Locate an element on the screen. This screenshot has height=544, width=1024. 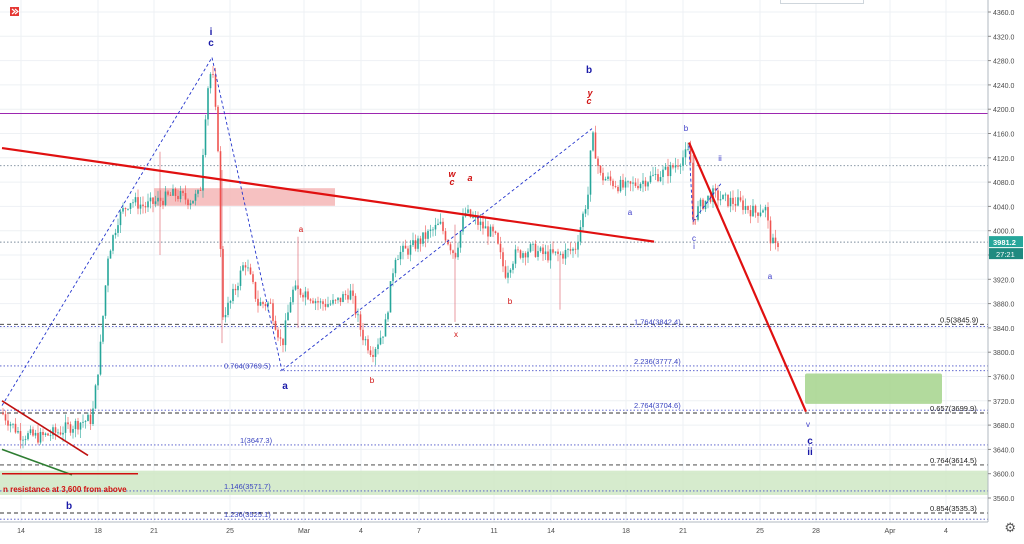
wave-path-dashed is located at coordinates (691, 183).